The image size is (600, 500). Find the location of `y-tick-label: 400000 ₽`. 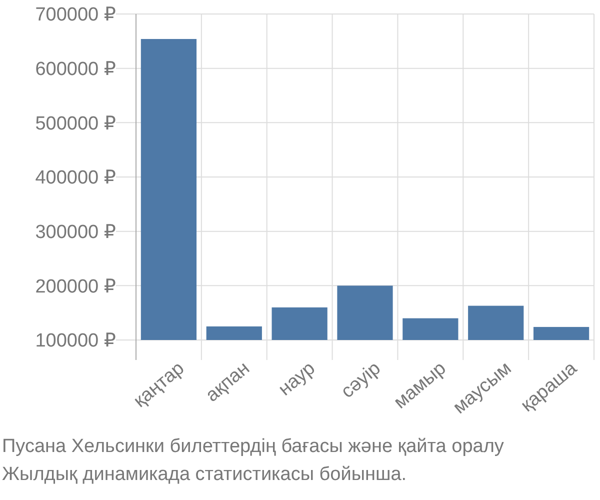

y-tick-label: 400000 ₽ is located at coordinates (75, 178).